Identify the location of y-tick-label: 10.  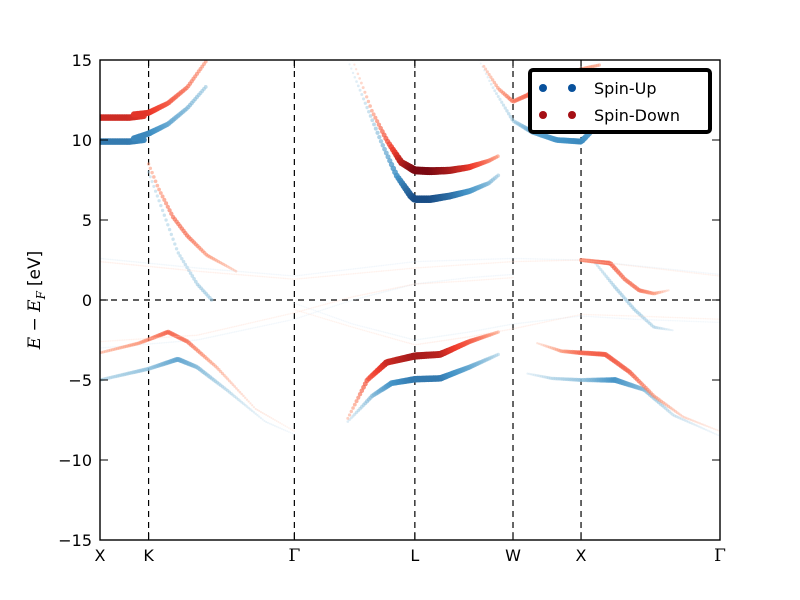
(82, 140).